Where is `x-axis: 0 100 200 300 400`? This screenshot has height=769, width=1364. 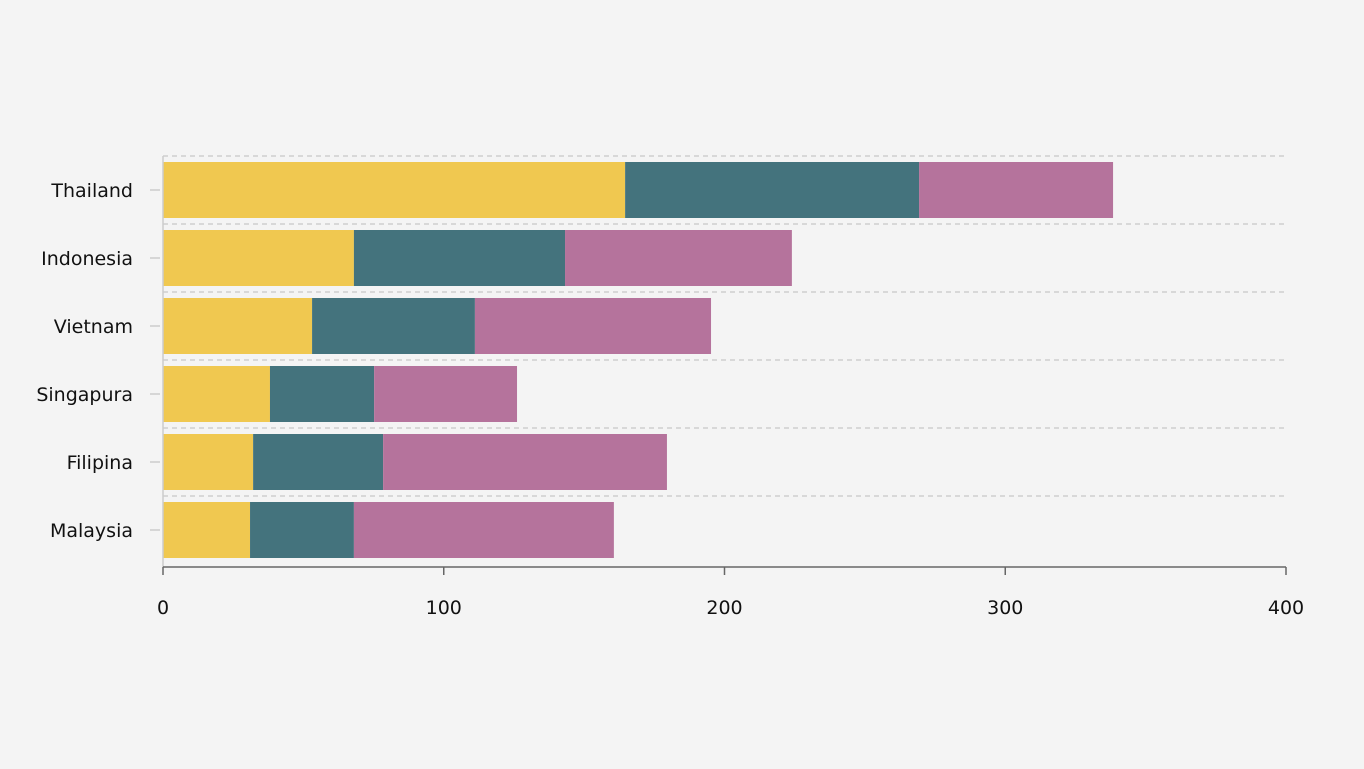
x-axis: 0 100 200 300 400 is located at coordinates (730, 592).